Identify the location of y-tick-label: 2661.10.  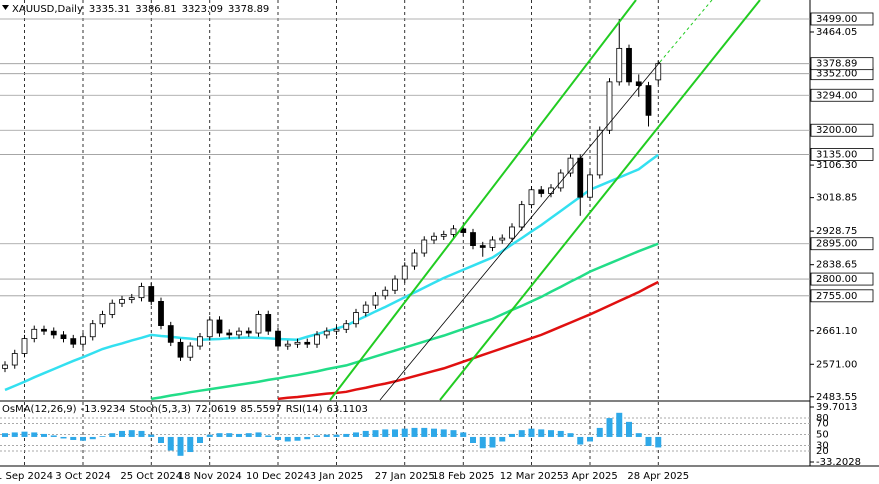
(836, 331).